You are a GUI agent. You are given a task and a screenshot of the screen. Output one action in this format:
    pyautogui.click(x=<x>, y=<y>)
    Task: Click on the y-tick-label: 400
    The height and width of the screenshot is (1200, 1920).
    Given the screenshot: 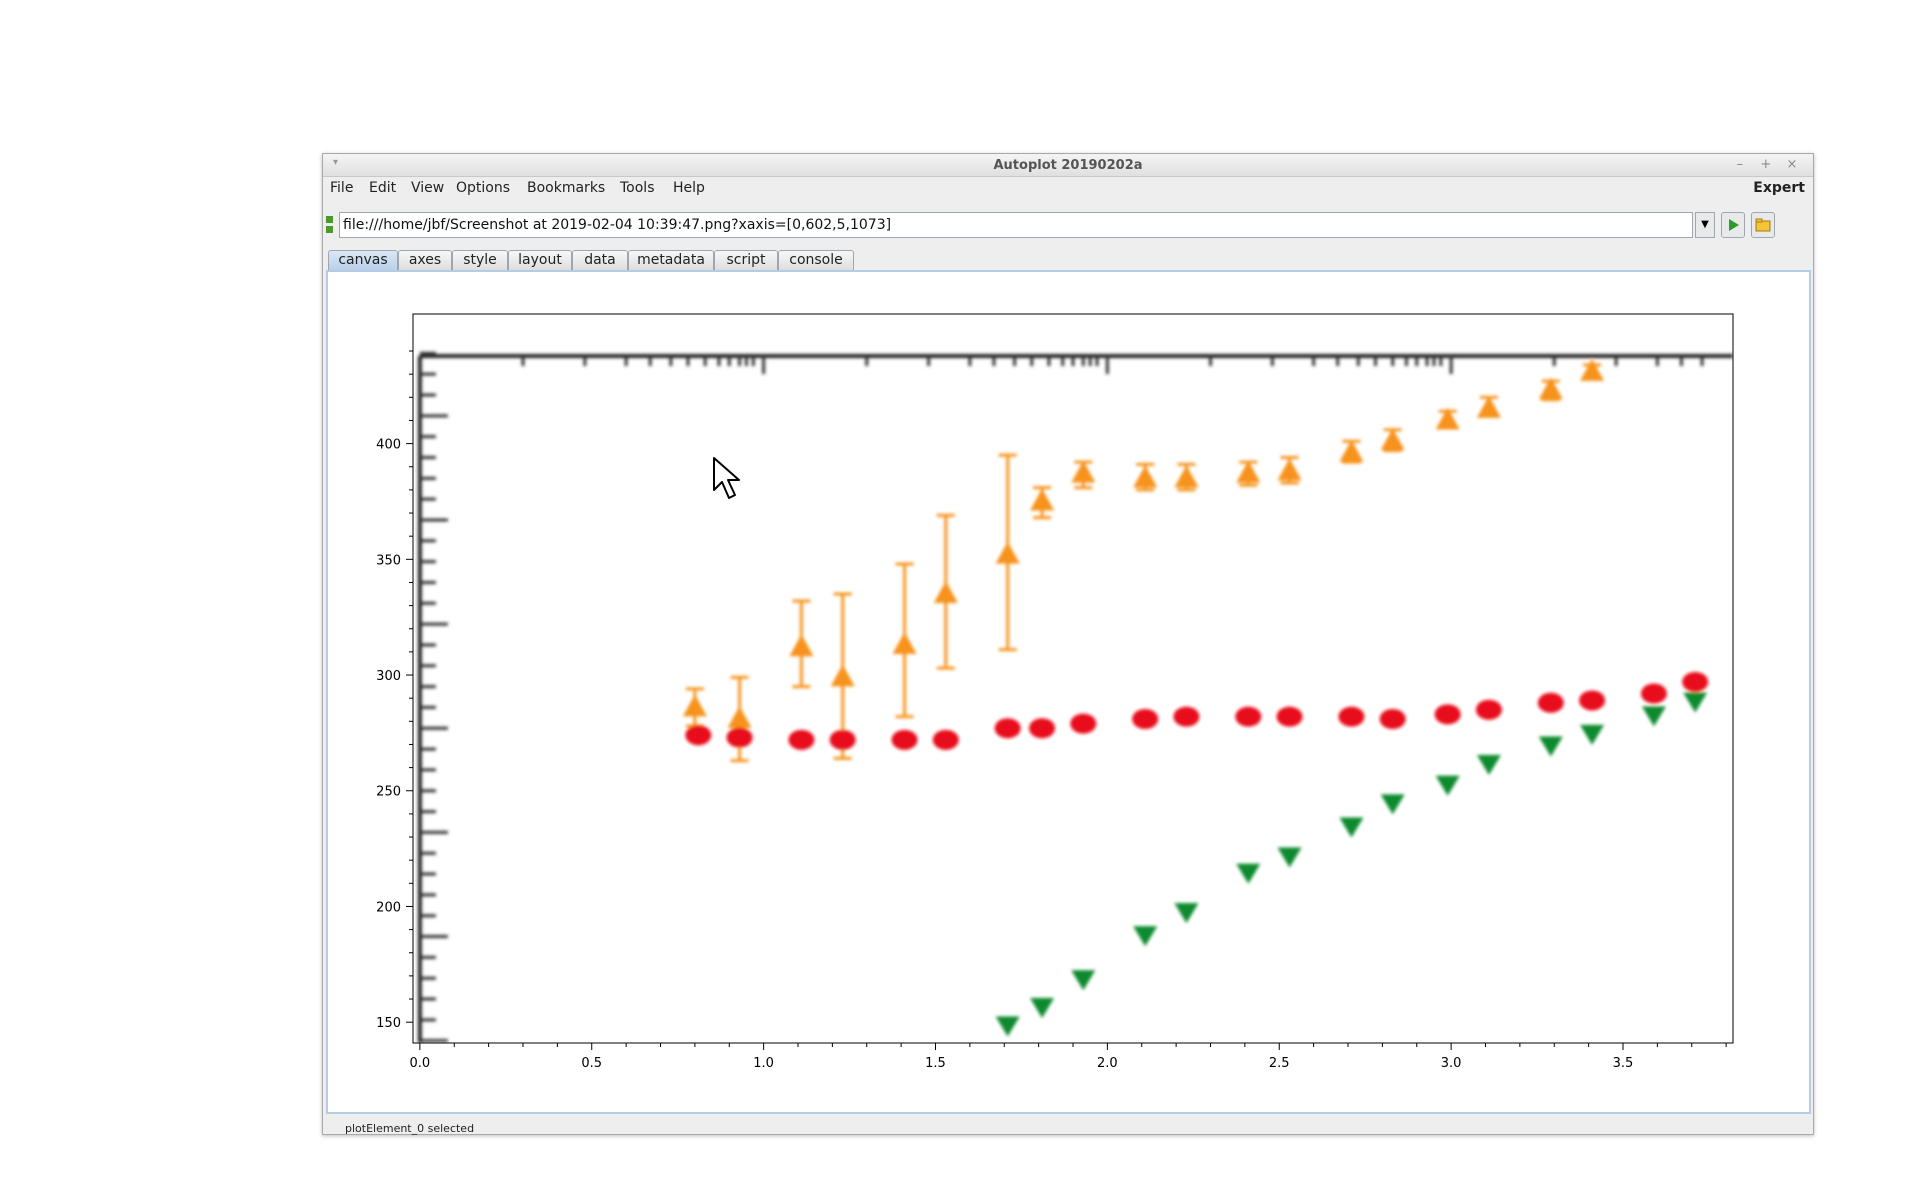 What is the action you would take?
    pyautogui.click(x=388, y=445)
    